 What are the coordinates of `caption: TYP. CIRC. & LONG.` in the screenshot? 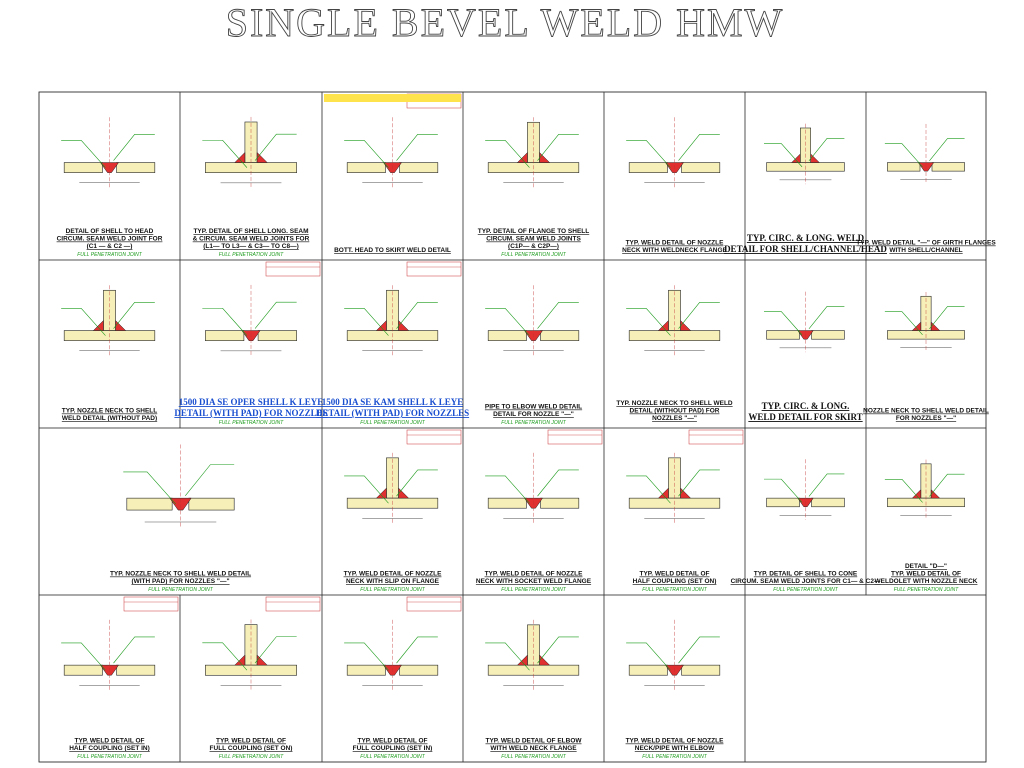 It's located at (806, 406).